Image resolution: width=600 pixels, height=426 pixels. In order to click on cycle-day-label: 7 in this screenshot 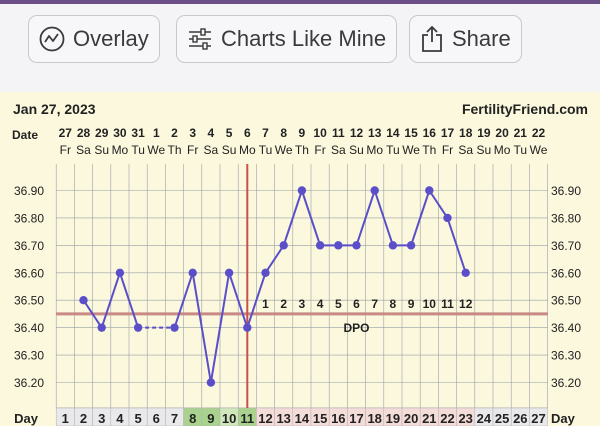, I will do `click(174, 418)`.